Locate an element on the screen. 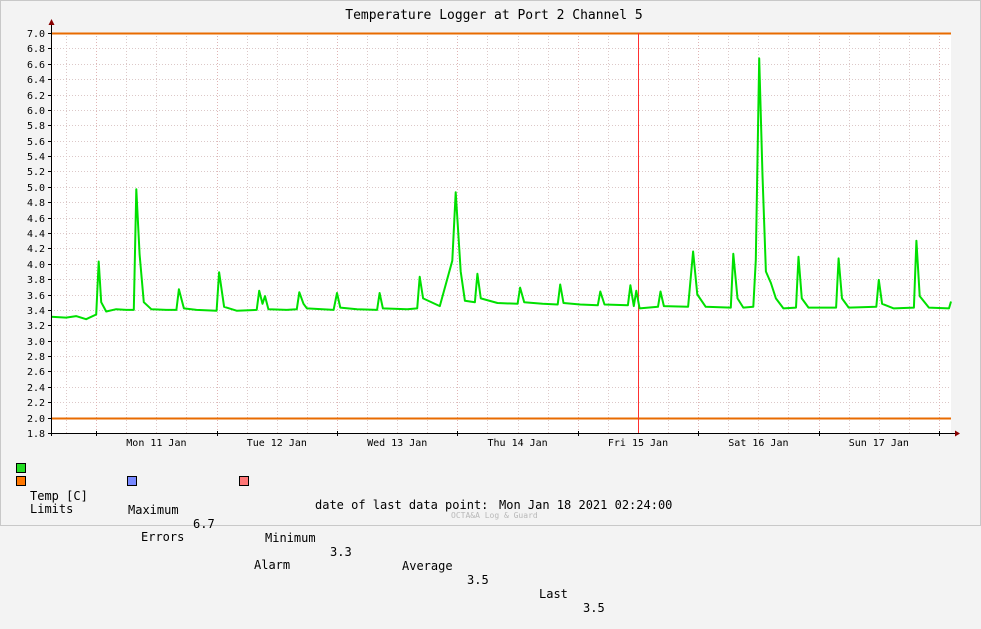  y-tick-label: 6.2 is located at coordinates (36, 96).